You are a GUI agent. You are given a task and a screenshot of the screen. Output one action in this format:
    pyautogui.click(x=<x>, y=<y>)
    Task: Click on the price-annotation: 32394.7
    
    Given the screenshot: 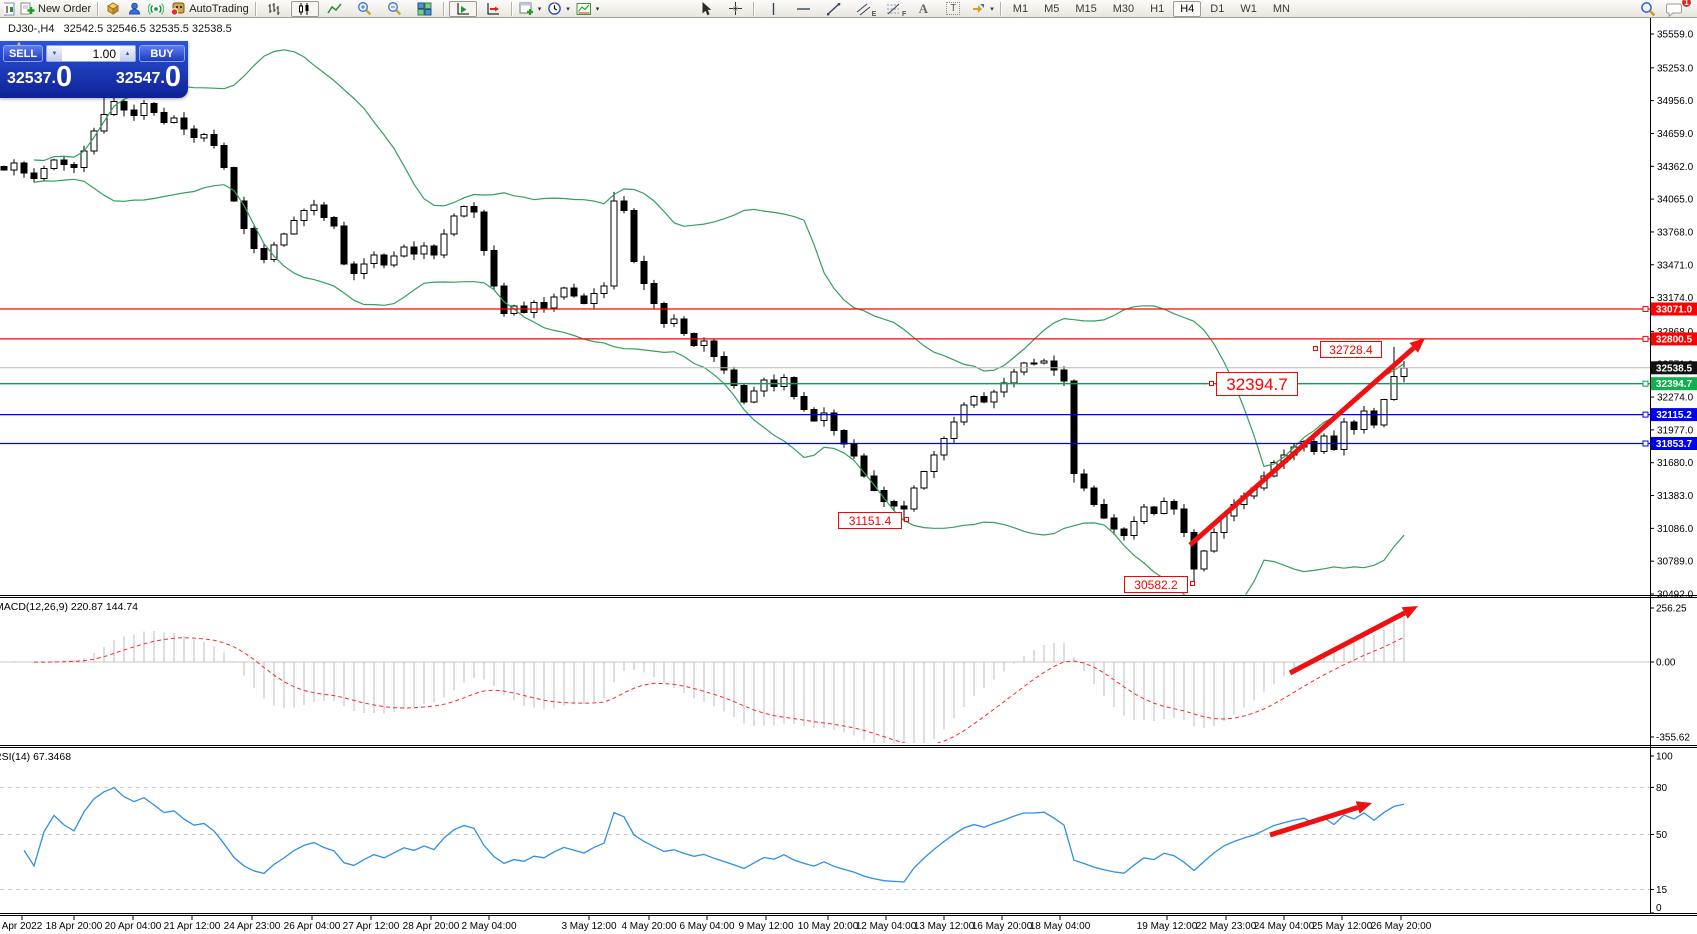 What is the action you would take?
    pyautogui.click(x=1253, y=384)
    